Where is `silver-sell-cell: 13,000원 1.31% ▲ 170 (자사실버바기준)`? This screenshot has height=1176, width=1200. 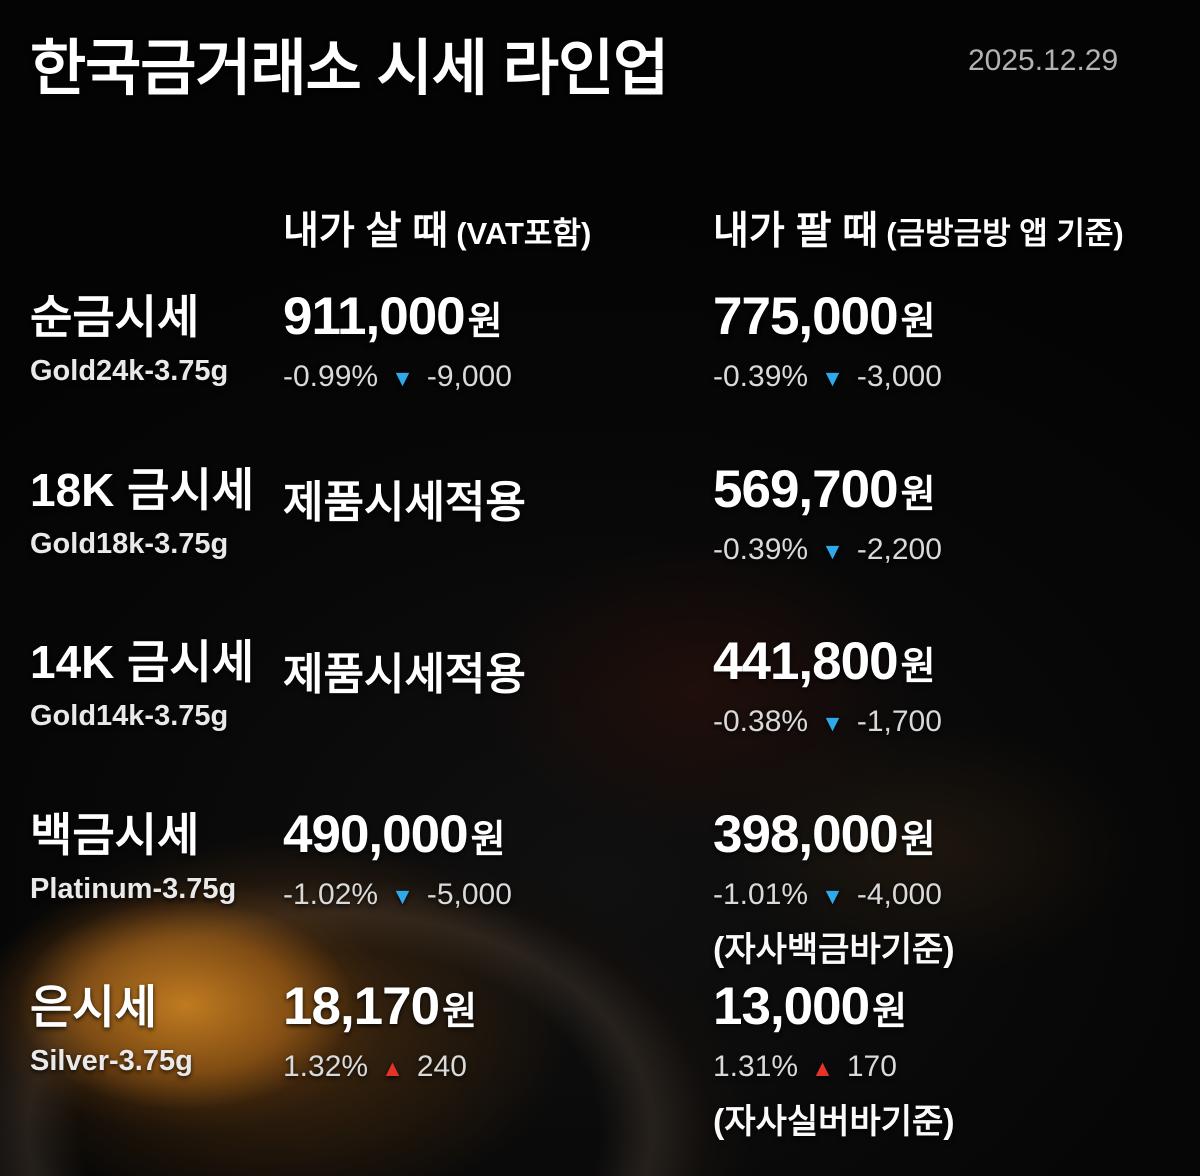 silver-sell-cell: 13,000원 1.31% ▲ 170 (자사실버바기준) is located at coordinates (834, 1060).